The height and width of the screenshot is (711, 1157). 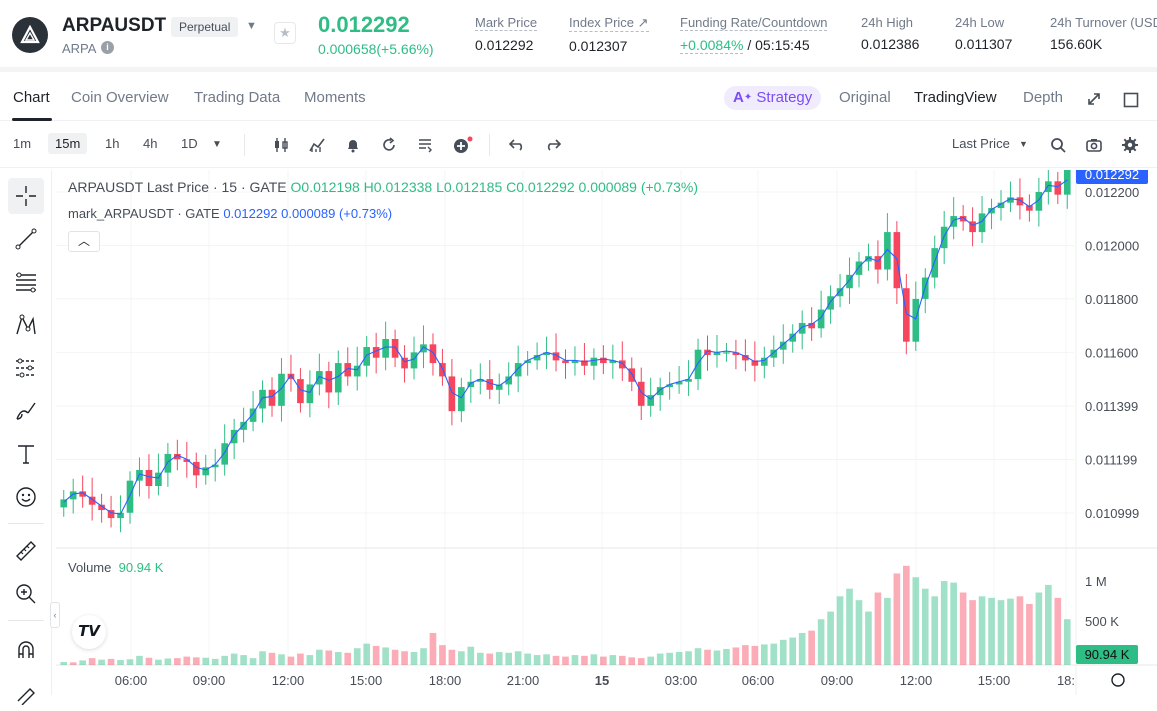 I want to click on interval-1m: 1m, so click(x=22, y=143).